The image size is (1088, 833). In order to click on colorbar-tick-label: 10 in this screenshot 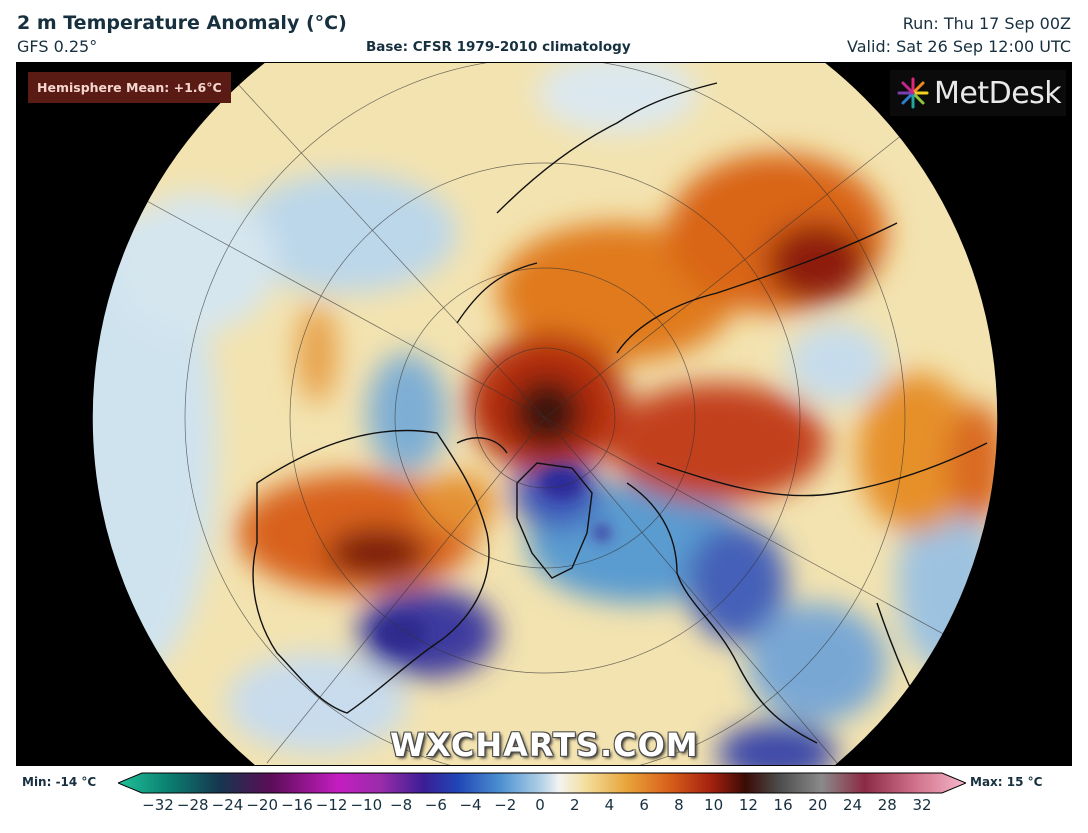, I will do `click(714, 805)`.